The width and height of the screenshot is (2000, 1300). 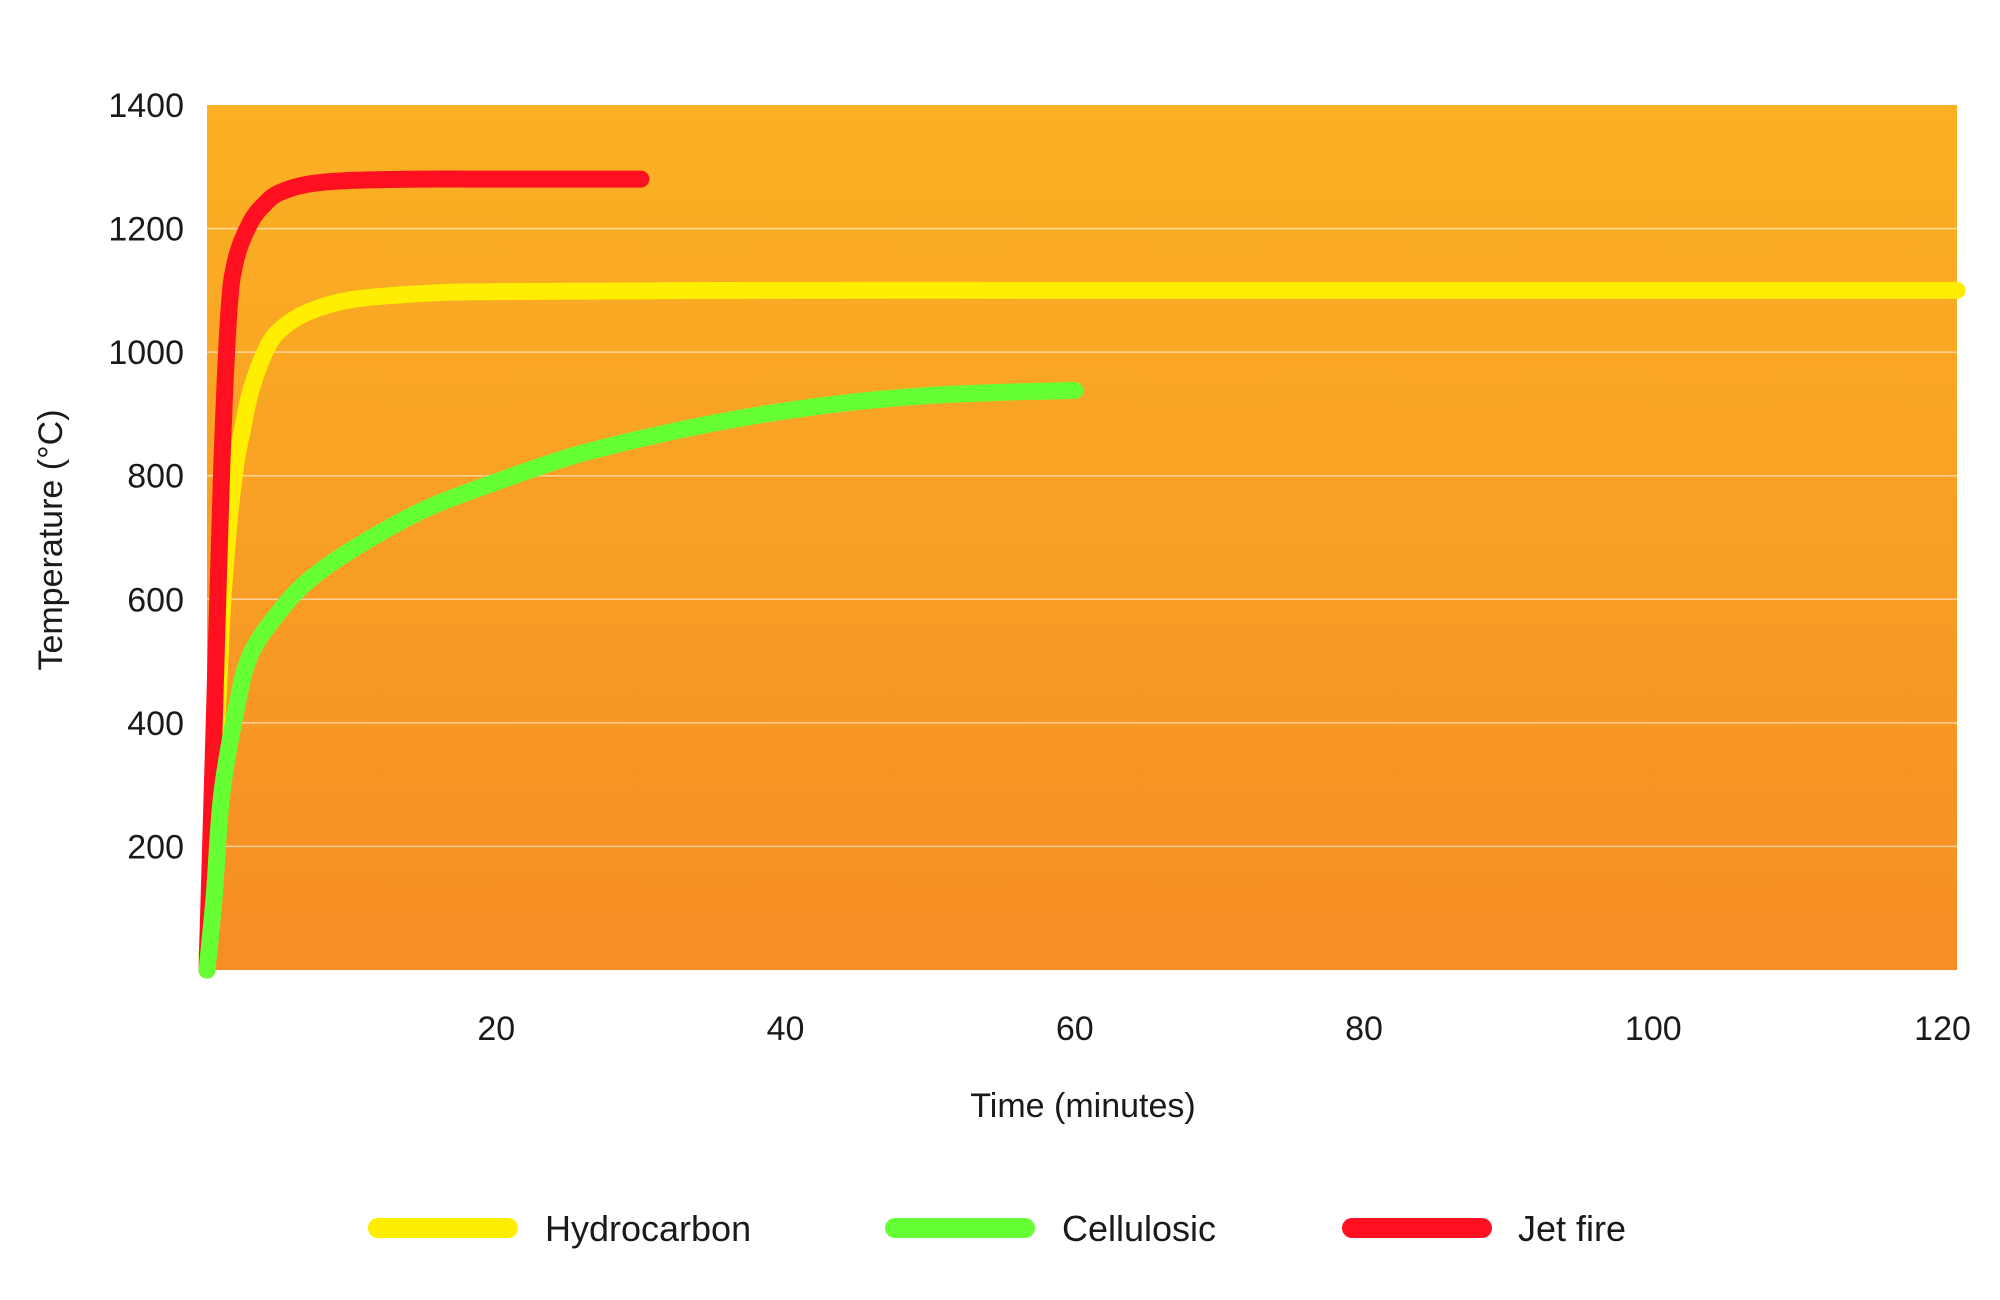 What do you see at coordinates (1139, 1228) in the screenshot?
I see `legend-label-cellulosic: Cellulosic` at bounding box center [1139, 1228].